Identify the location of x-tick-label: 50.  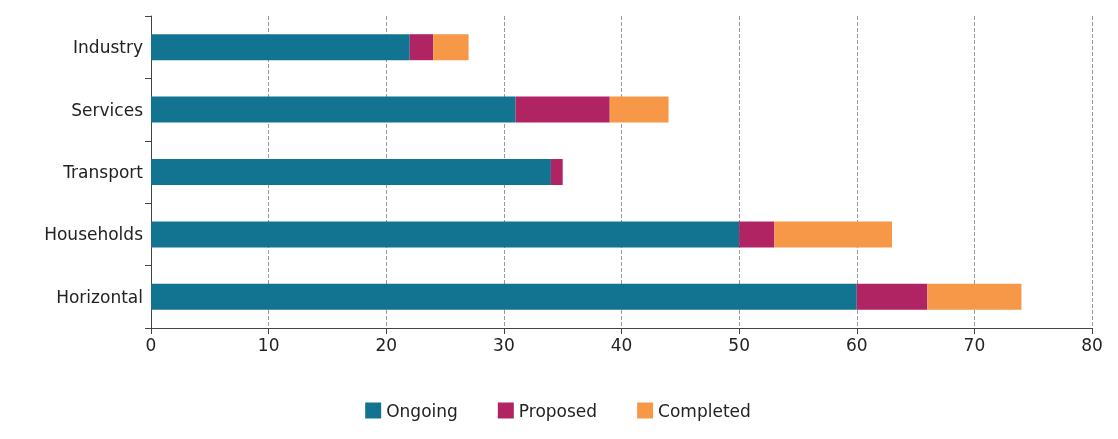
(739, 344).